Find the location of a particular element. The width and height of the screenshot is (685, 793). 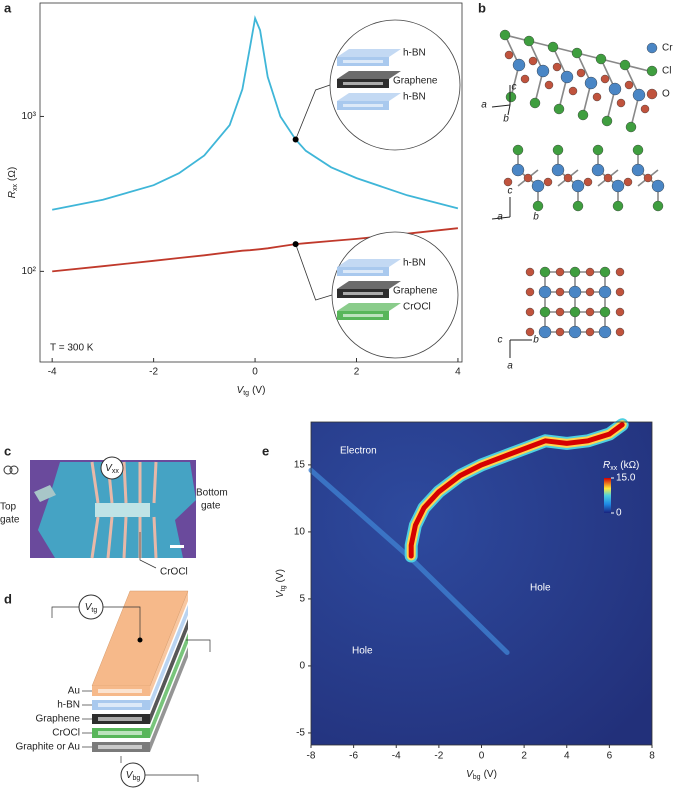

data-line is located at coordinates (255, 113).